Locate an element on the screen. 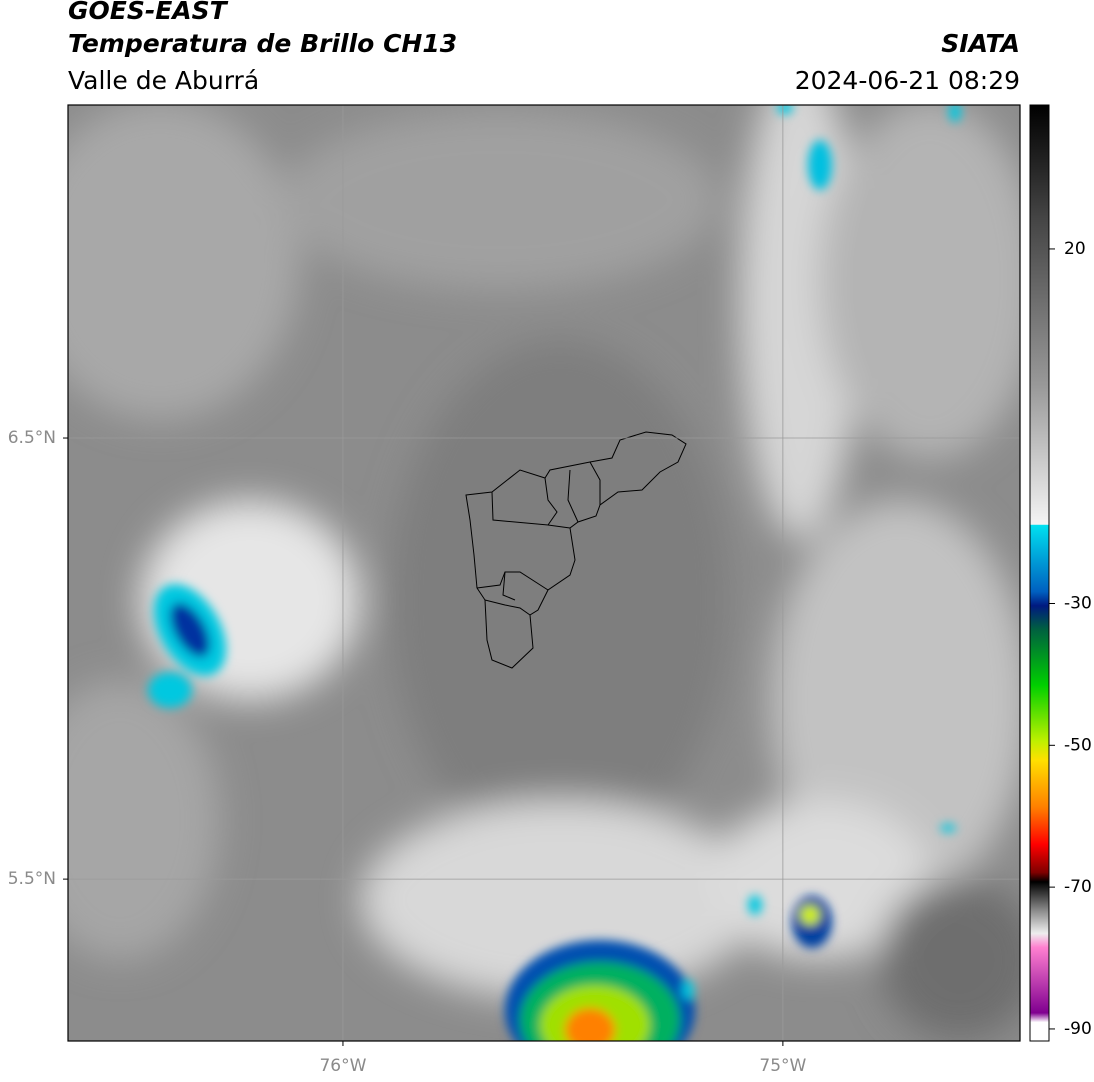 This screenshot has width=1094, height=1082. colorbar-tick-label: -70 is located at coordinates (1078, 887).